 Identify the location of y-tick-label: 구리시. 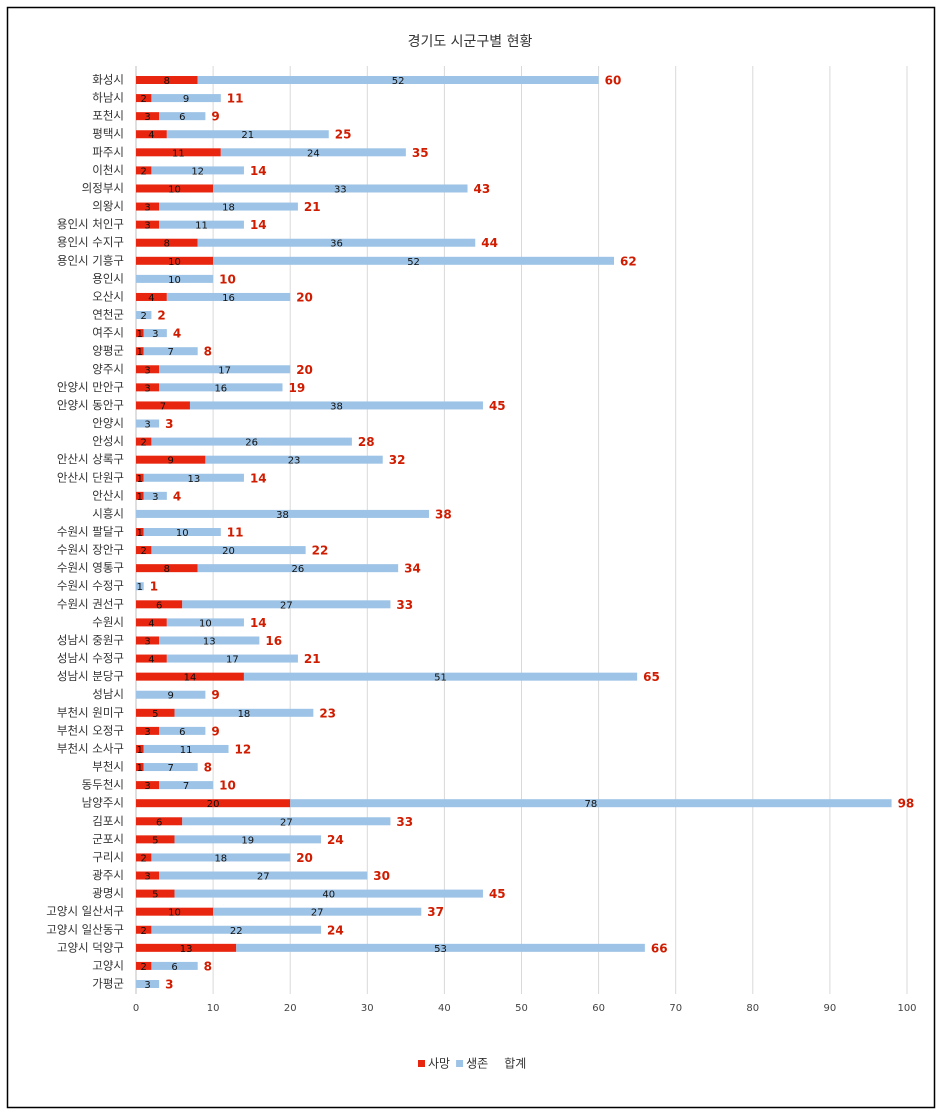
(108, 857).